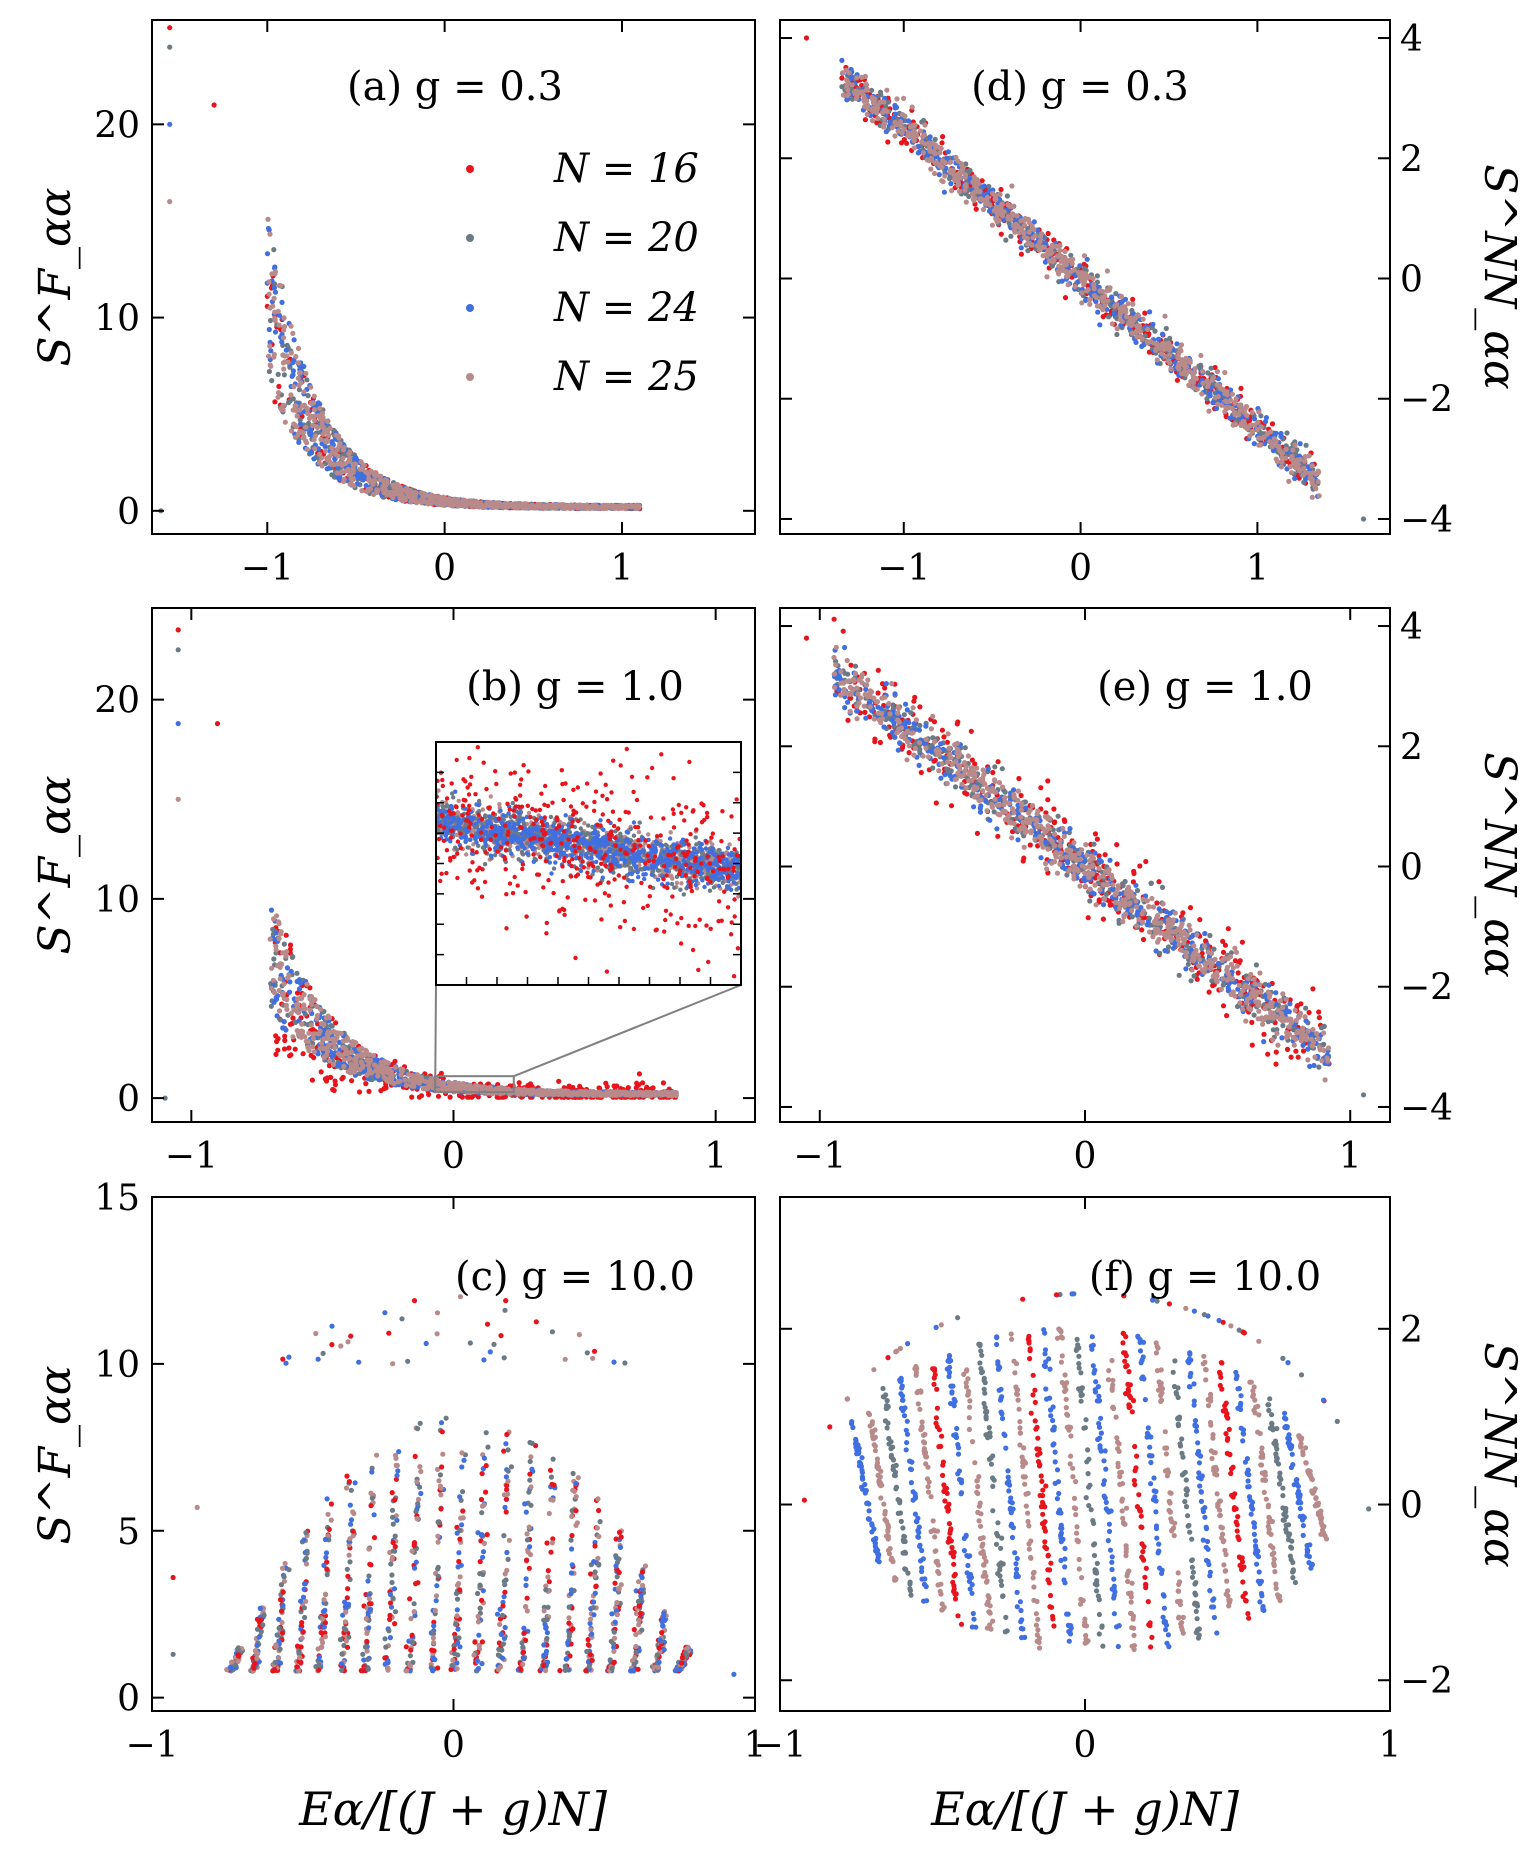 The height and width of the screenshot is (1859, 1539). Describe the element at coordinates (575, 687) in the screenshot. I see `panel-title-b: (b) g = 1.0` at that location.